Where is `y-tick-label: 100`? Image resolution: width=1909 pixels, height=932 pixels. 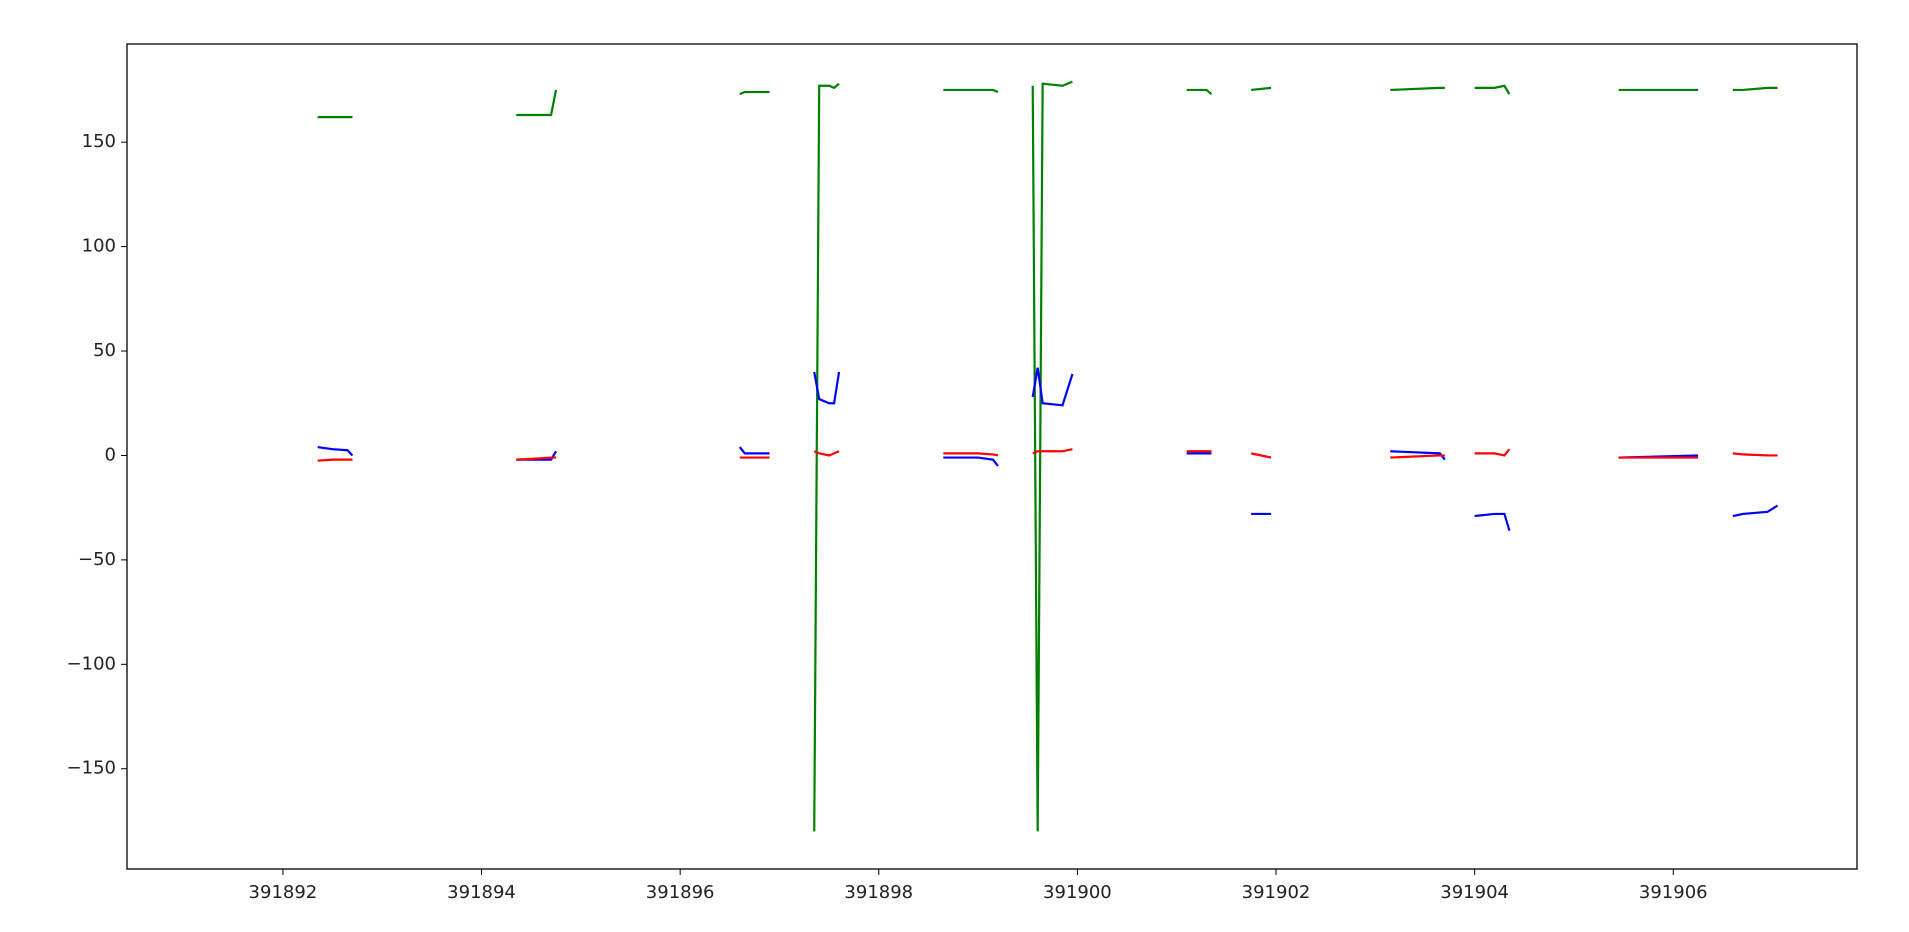 y-tick-label: 100 is located at coordinates (99, 246).